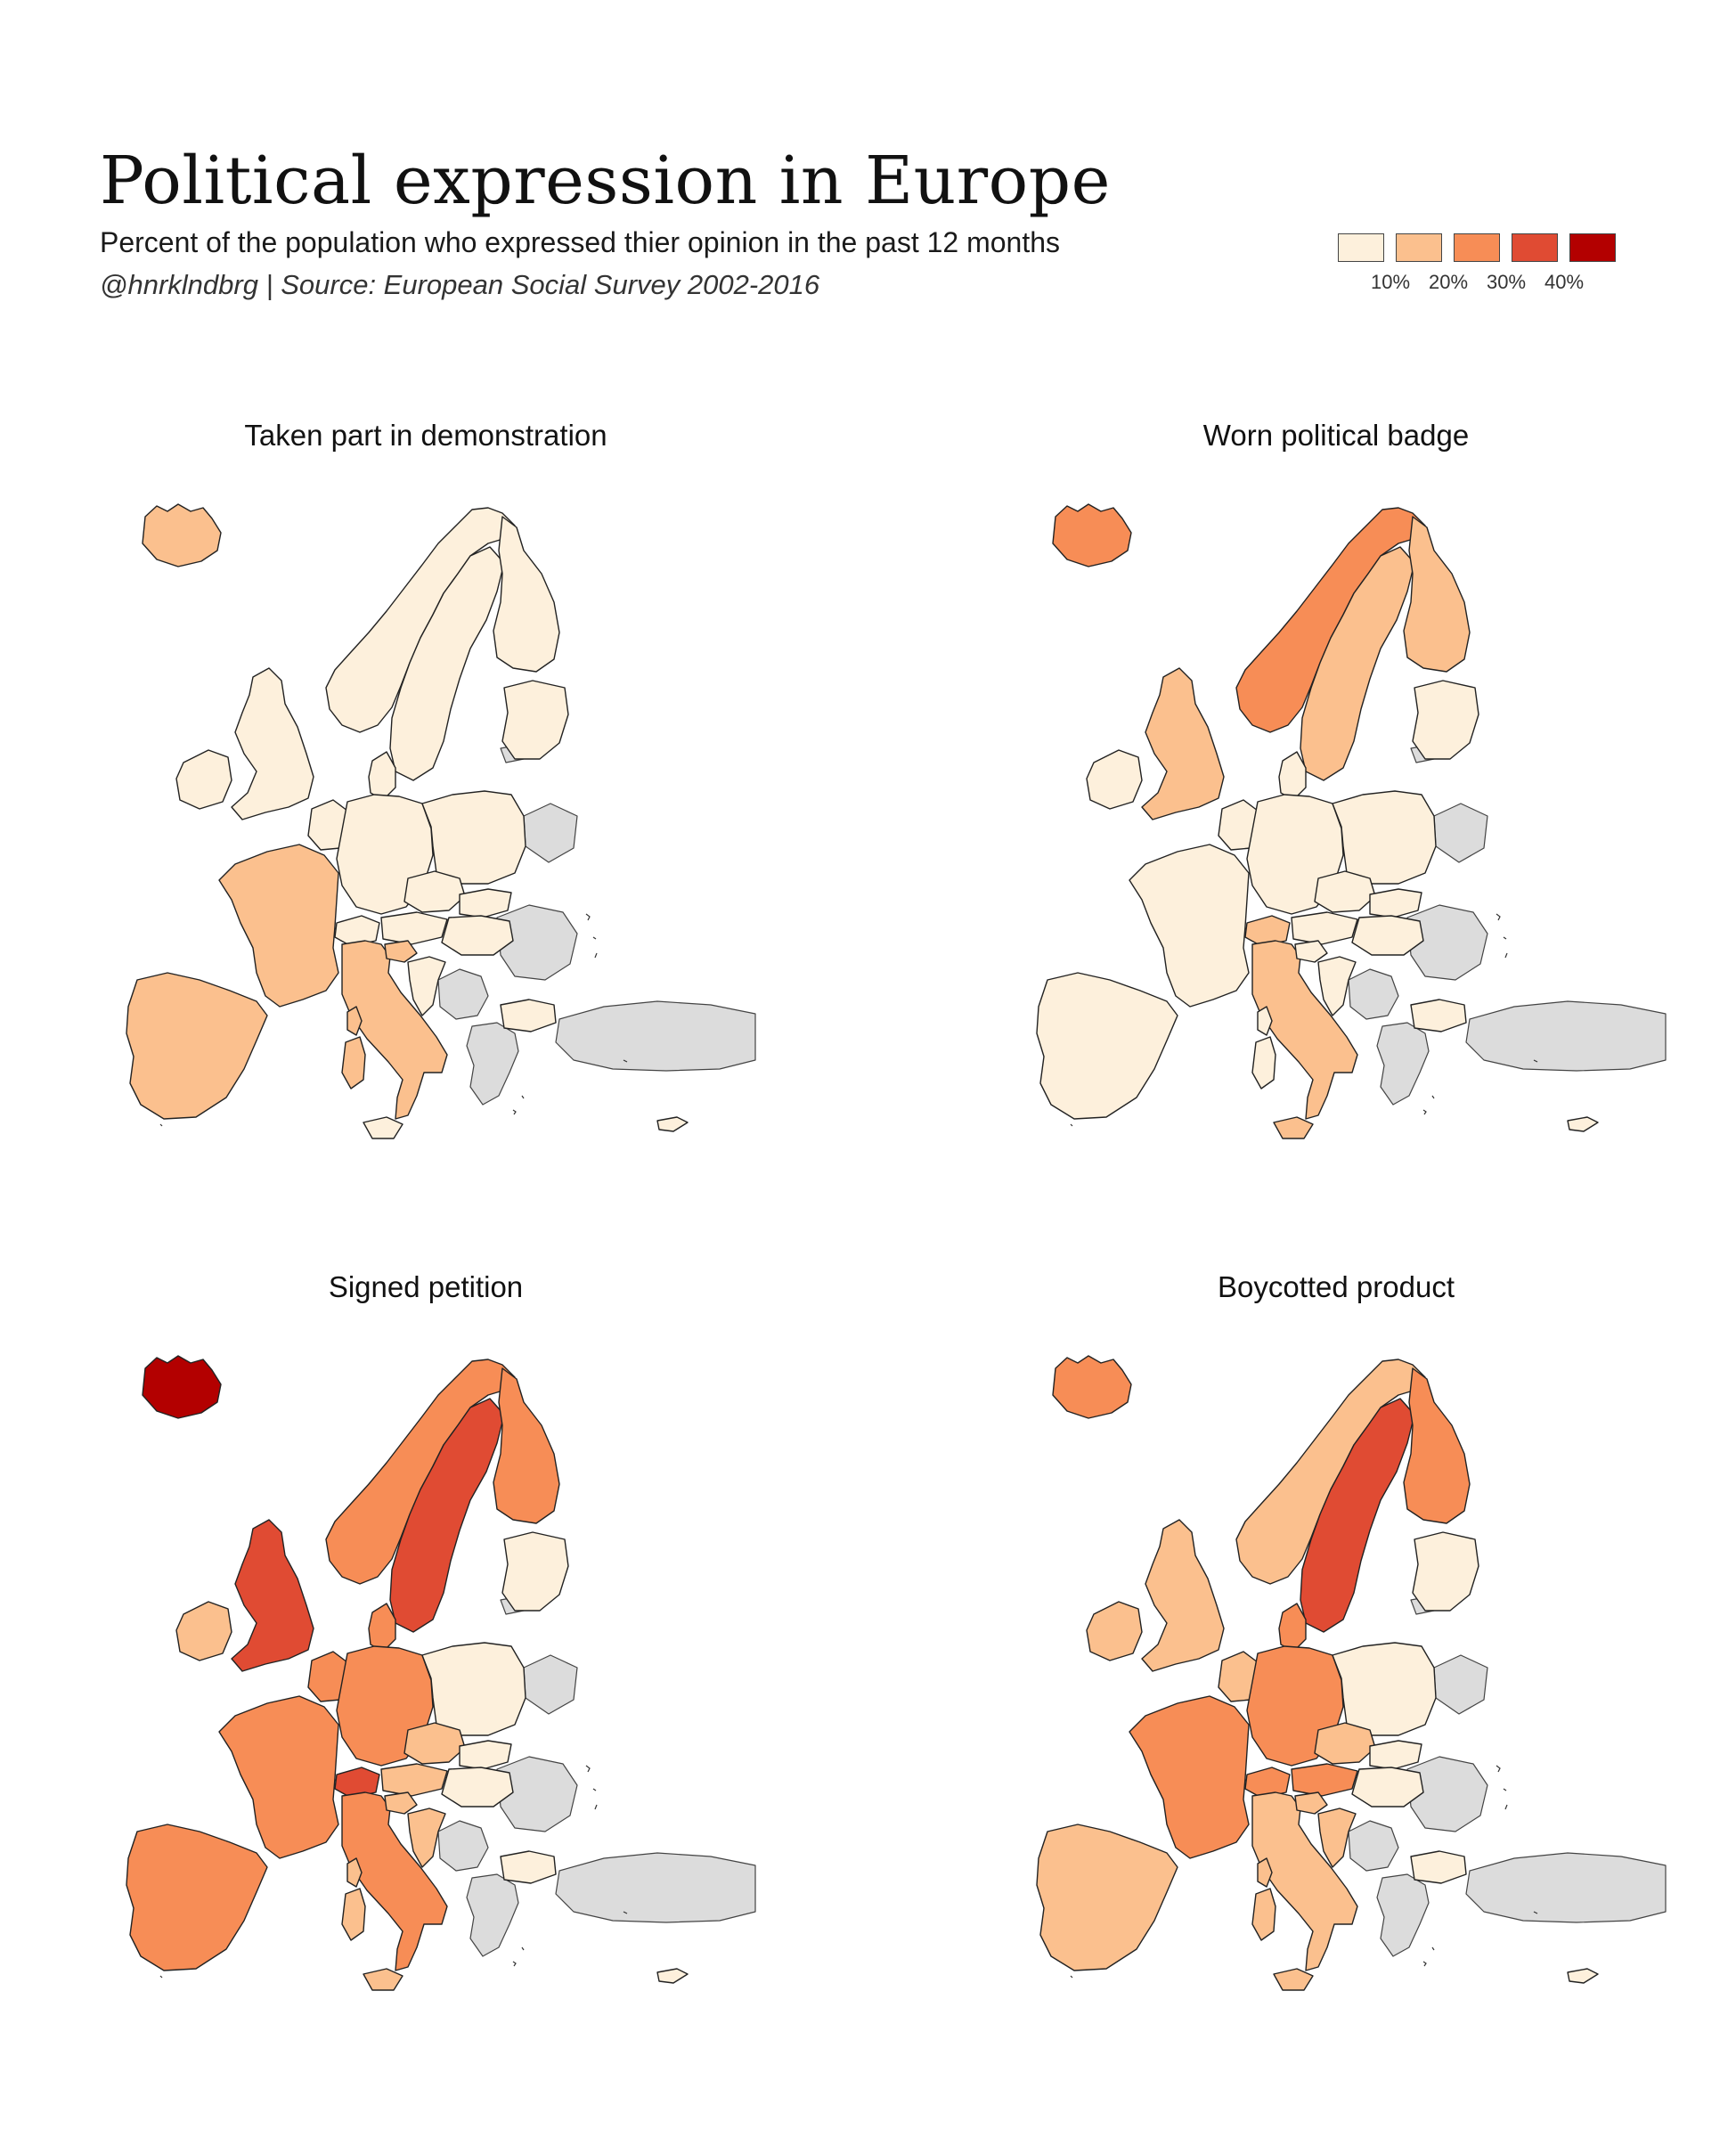  What do you see at coordinates (426, 1286) in the screenshot?
I see `panel-title: Signed petition` at bounding box center [426, 1286].